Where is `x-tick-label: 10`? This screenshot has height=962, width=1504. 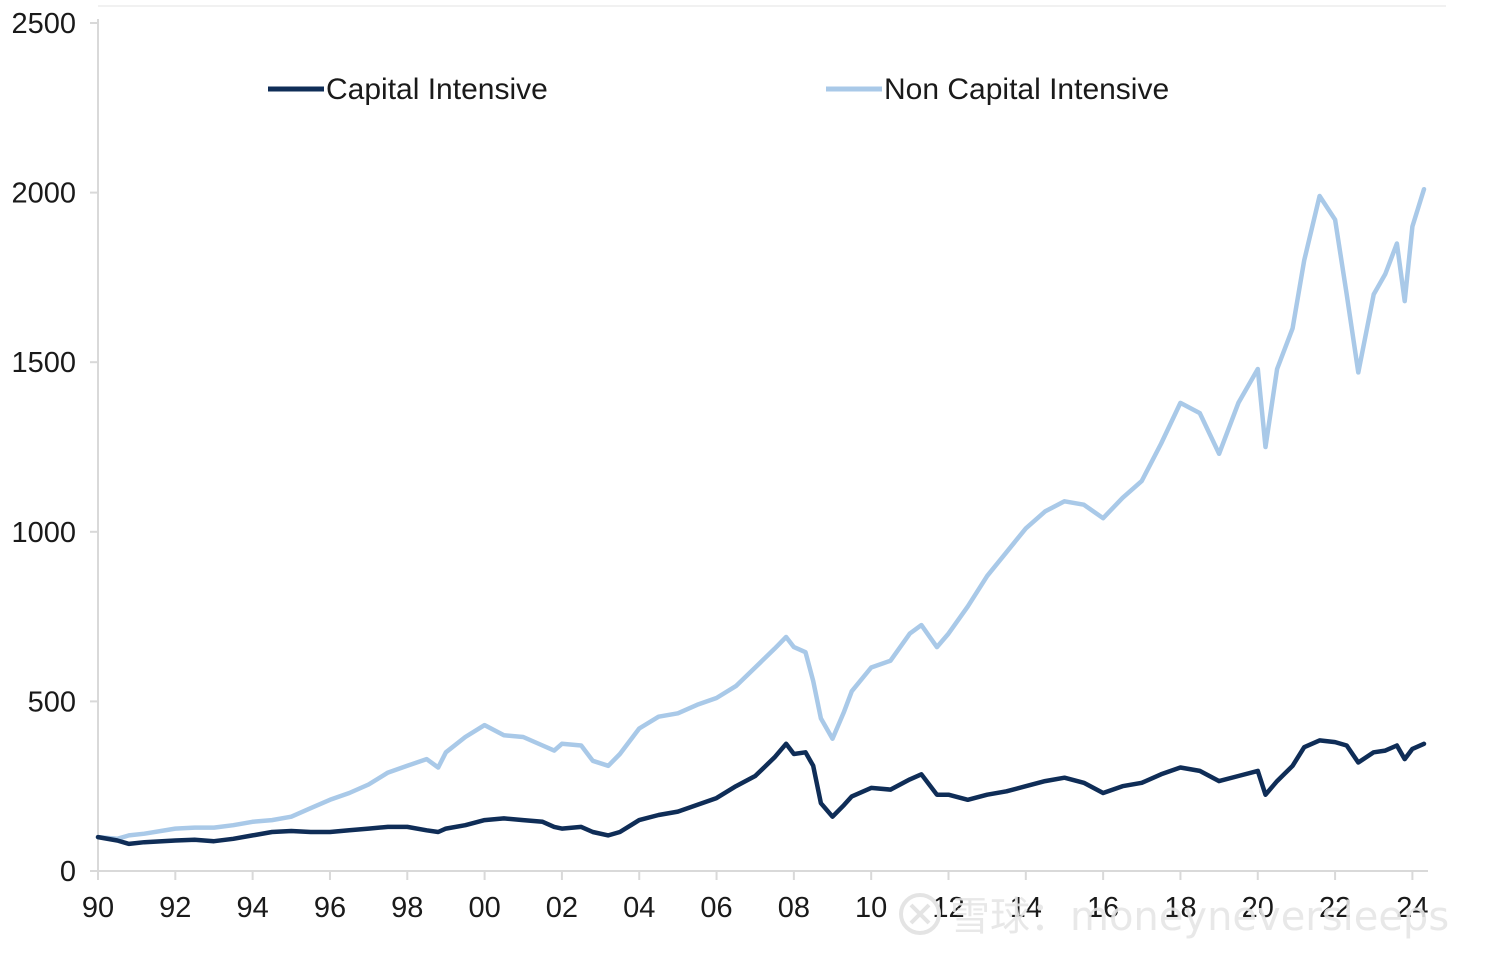
x-tick-label: 10 is located at coordinates (871, 908).